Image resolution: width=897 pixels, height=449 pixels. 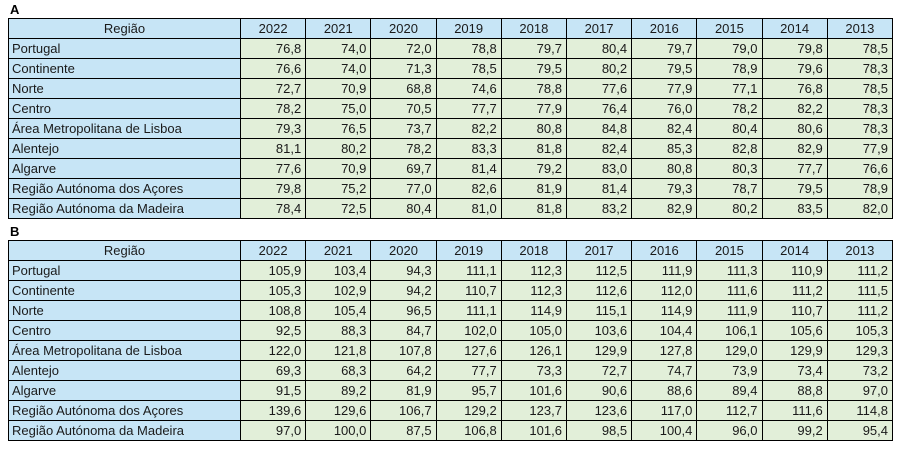 What do you see at coordinates (403, 188) in the screenshot?
I see `value-cell: 77,0` at bounding box center [403, 188].